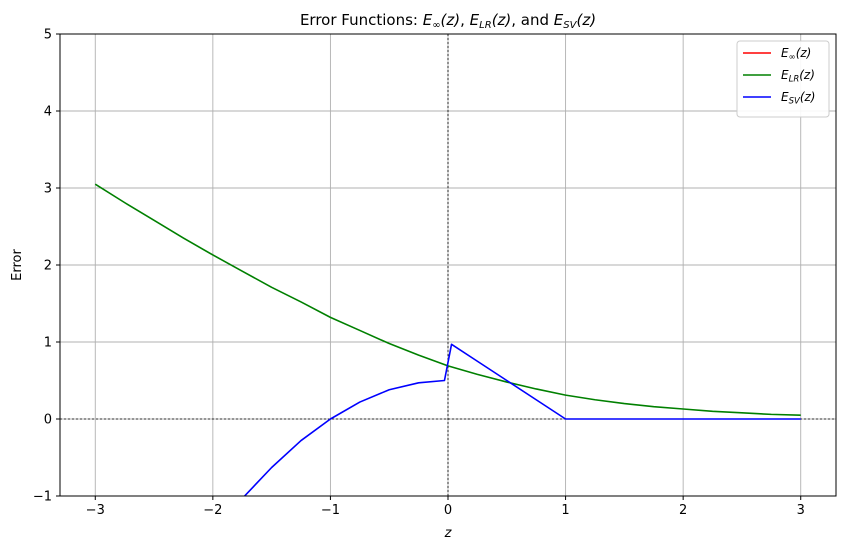 This screenshot has height=549, width=844. What do you see at coordinates (48, 343) in the screenshot?
I see `y-tick-label: 1` at bounding box center [48, 343].